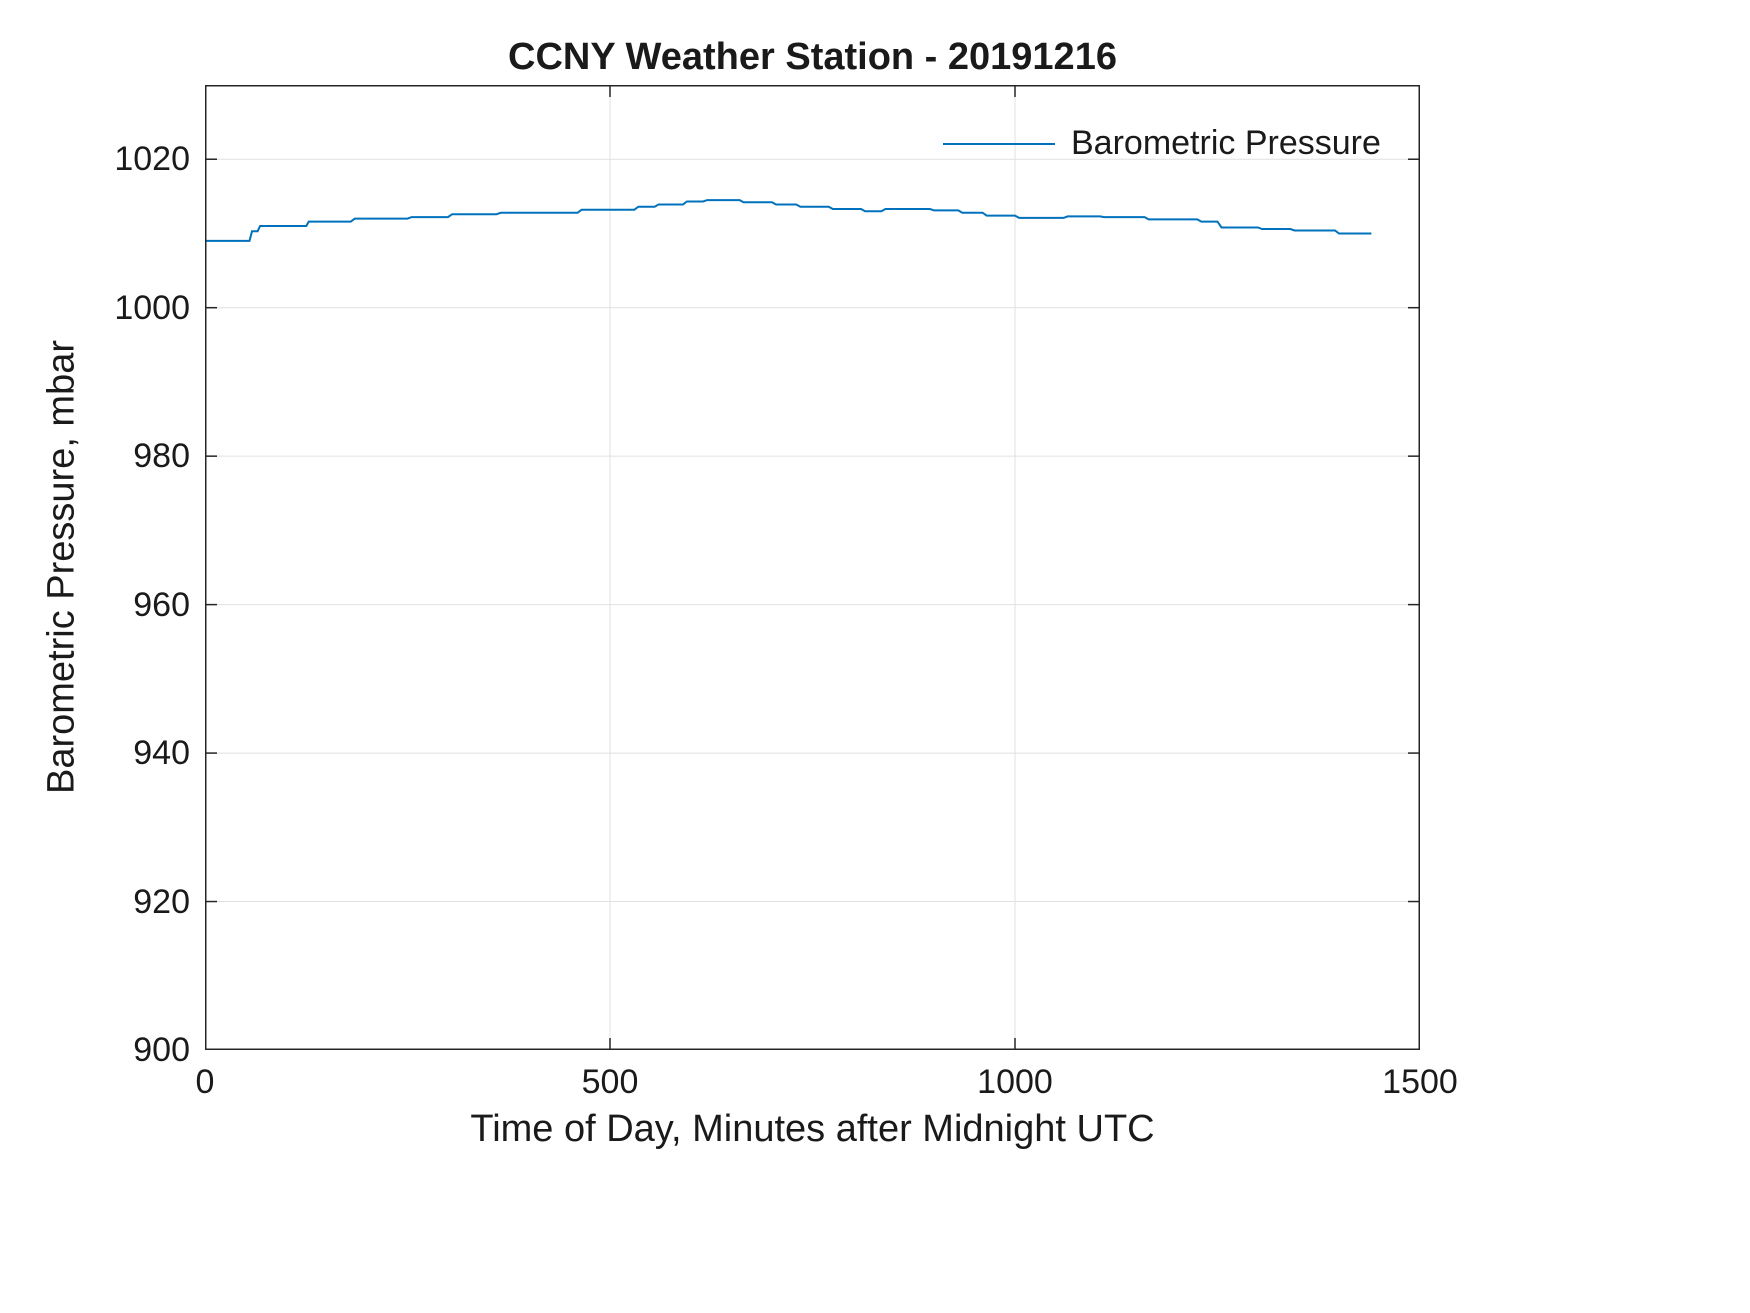 This screenshot has width=1750, height=1313. Describe the element at coordinates (161, 901) in the screenshot. I see `y-tick-label: 920` at that location.